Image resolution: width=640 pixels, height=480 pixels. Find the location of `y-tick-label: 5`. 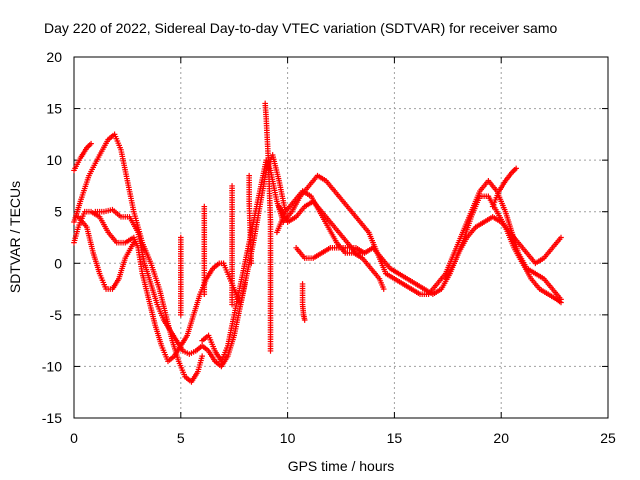

y-tick-label: 5 is located at coordinates (58, 212).